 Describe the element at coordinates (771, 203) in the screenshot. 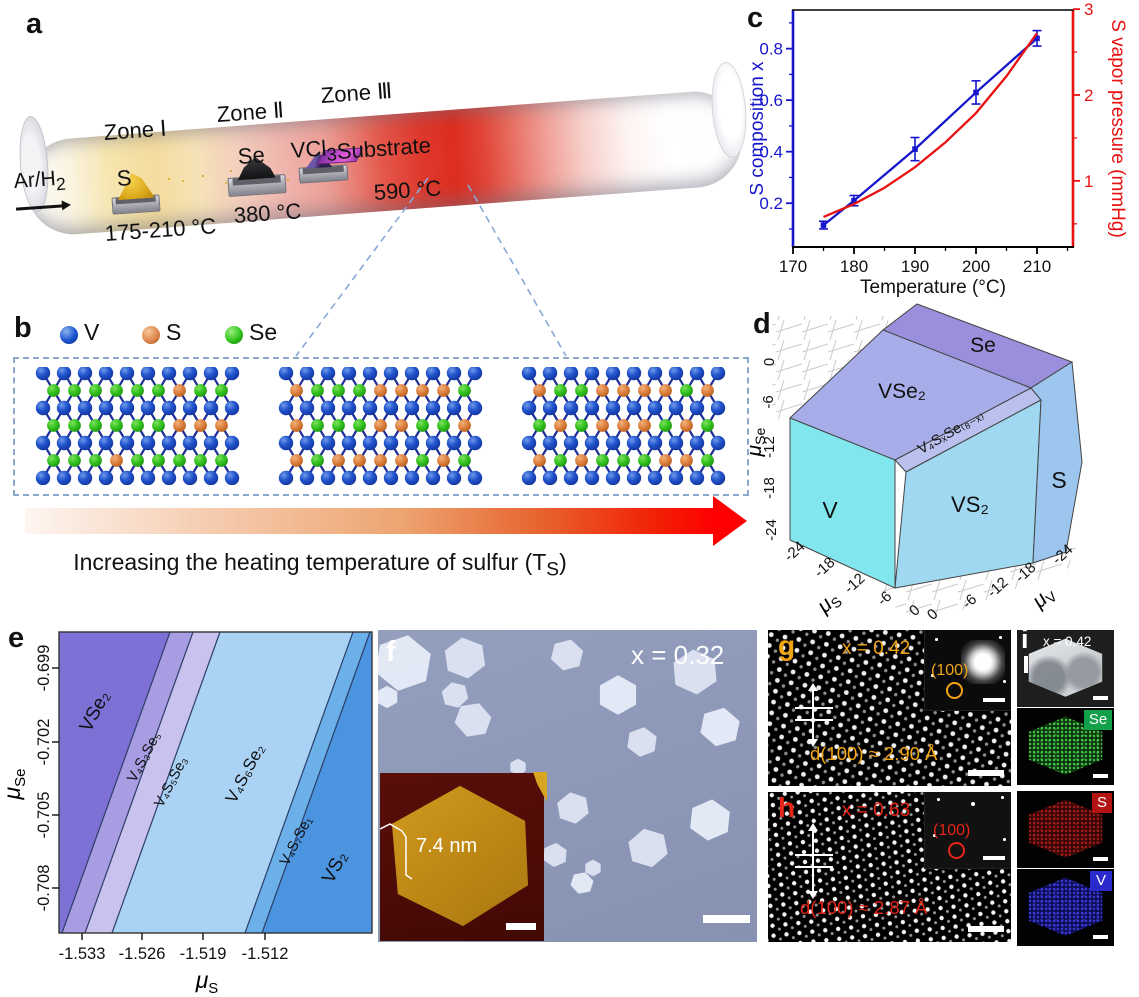

I see `svg-text: 0.2` at that location.